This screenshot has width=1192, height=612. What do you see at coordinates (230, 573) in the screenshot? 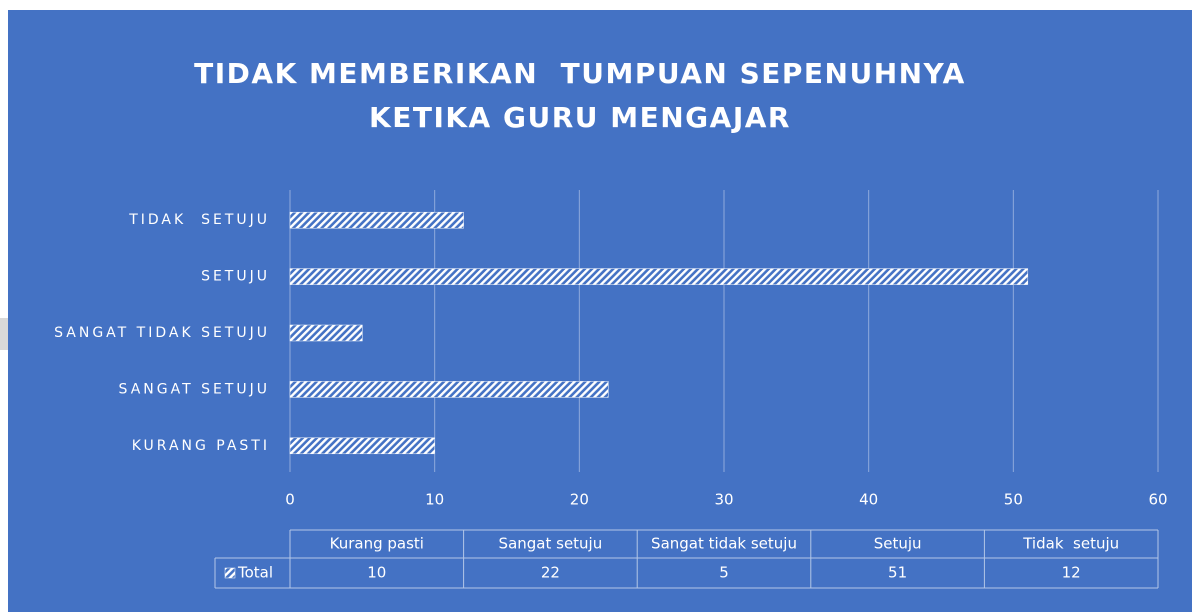
I see `legend-key` at bounding box center [230, 573].